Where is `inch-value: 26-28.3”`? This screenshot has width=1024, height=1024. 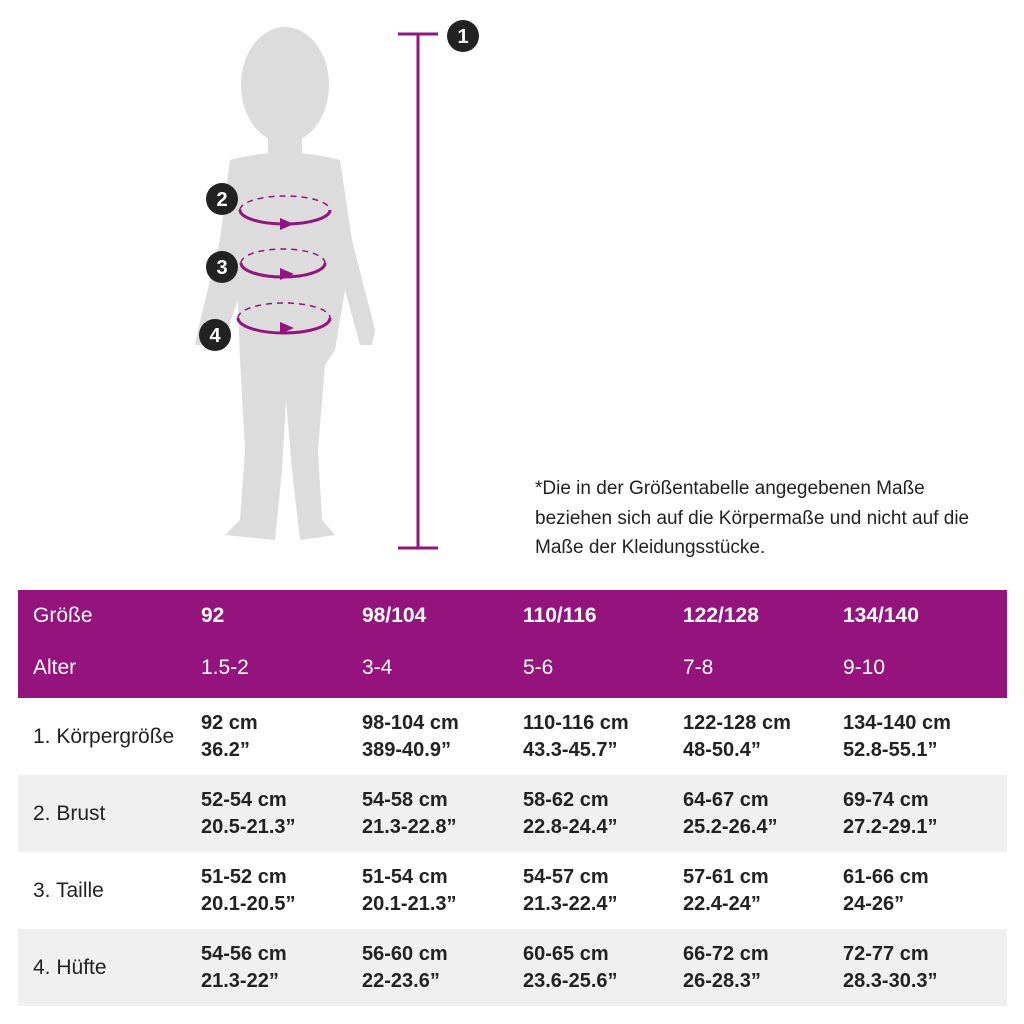 inch-value: 26-28.3” is located at coordinates (722, 981).